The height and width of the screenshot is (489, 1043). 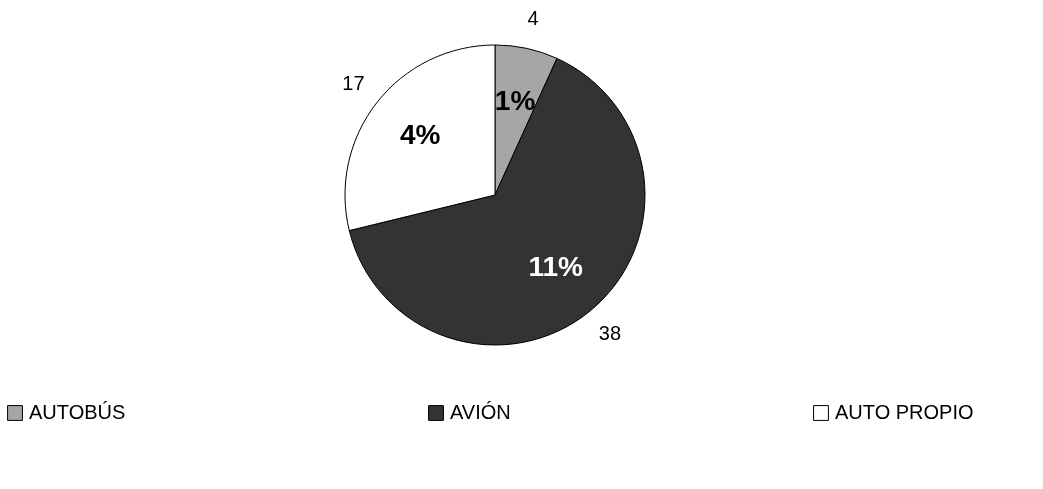 What do you see at coordinates (420, 135) in the screenshot?
I see `text: 4%` at bounding box center [420, 135].